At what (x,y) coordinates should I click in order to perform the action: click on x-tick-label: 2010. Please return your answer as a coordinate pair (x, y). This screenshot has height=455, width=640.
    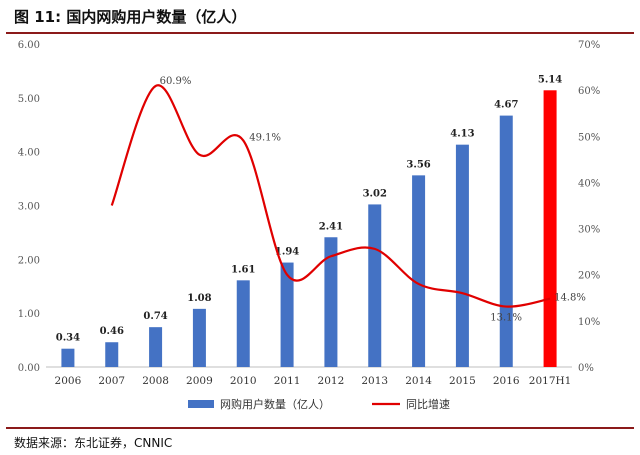
    Looking at the image, I should click on (243, 381).